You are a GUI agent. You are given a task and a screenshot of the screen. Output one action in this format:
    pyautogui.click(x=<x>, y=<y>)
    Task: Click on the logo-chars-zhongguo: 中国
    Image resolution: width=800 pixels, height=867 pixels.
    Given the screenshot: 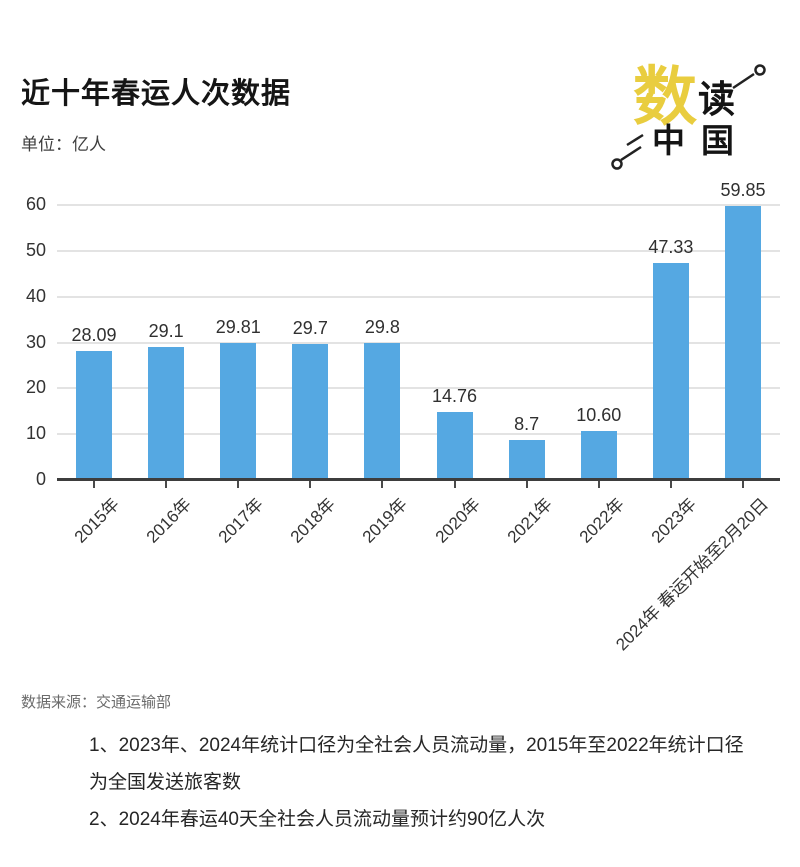 What is the action you would take?
    pyautogui.click(x=701, y=141)
    